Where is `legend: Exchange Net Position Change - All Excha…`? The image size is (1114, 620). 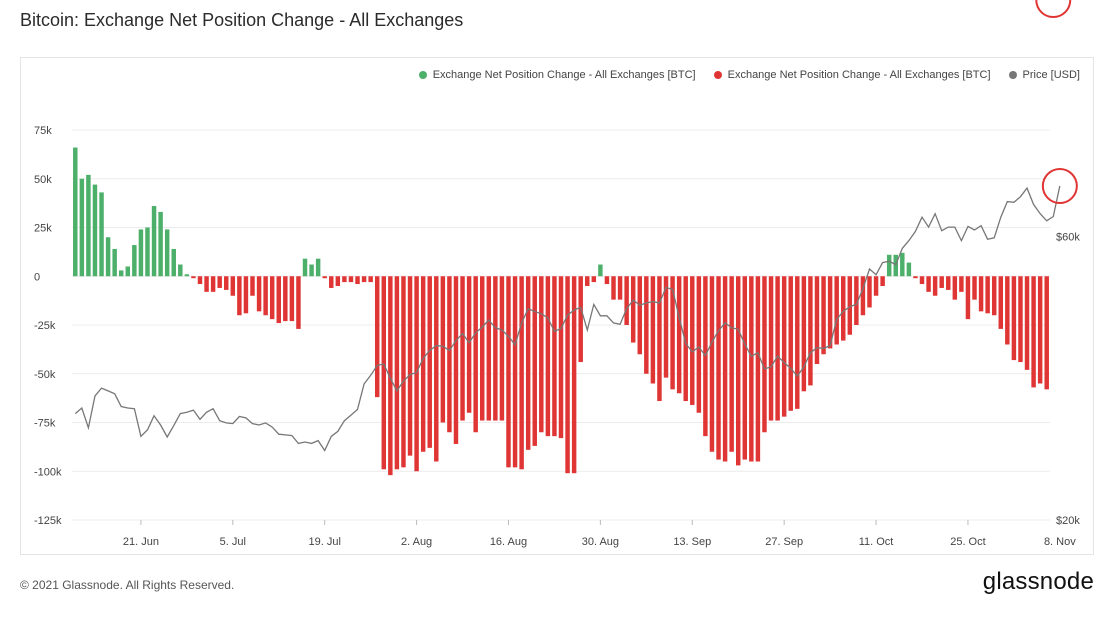
legend: Exchange Net Position Change - All Excha… is located at coordinates (715, 75).